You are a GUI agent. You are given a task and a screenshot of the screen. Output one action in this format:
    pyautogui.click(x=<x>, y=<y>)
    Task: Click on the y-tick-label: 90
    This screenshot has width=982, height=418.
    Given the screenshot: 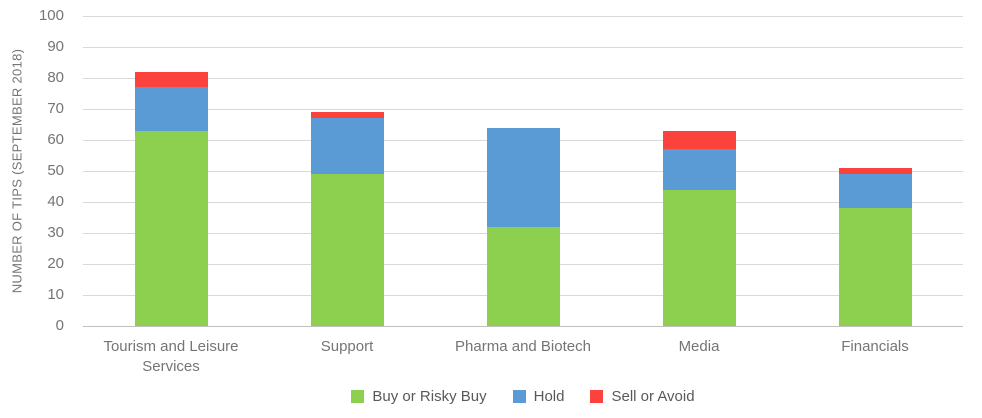 What is the action you would take?
    pyautogui.click(x=55, y=46)
    